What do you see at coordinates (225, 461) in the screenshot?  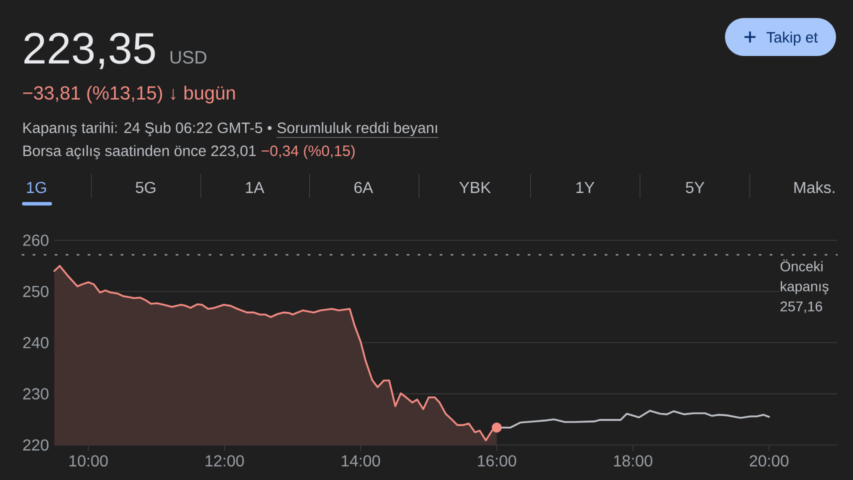 I see `x-tick-label: 12:00` at bounding box center [225, 461].